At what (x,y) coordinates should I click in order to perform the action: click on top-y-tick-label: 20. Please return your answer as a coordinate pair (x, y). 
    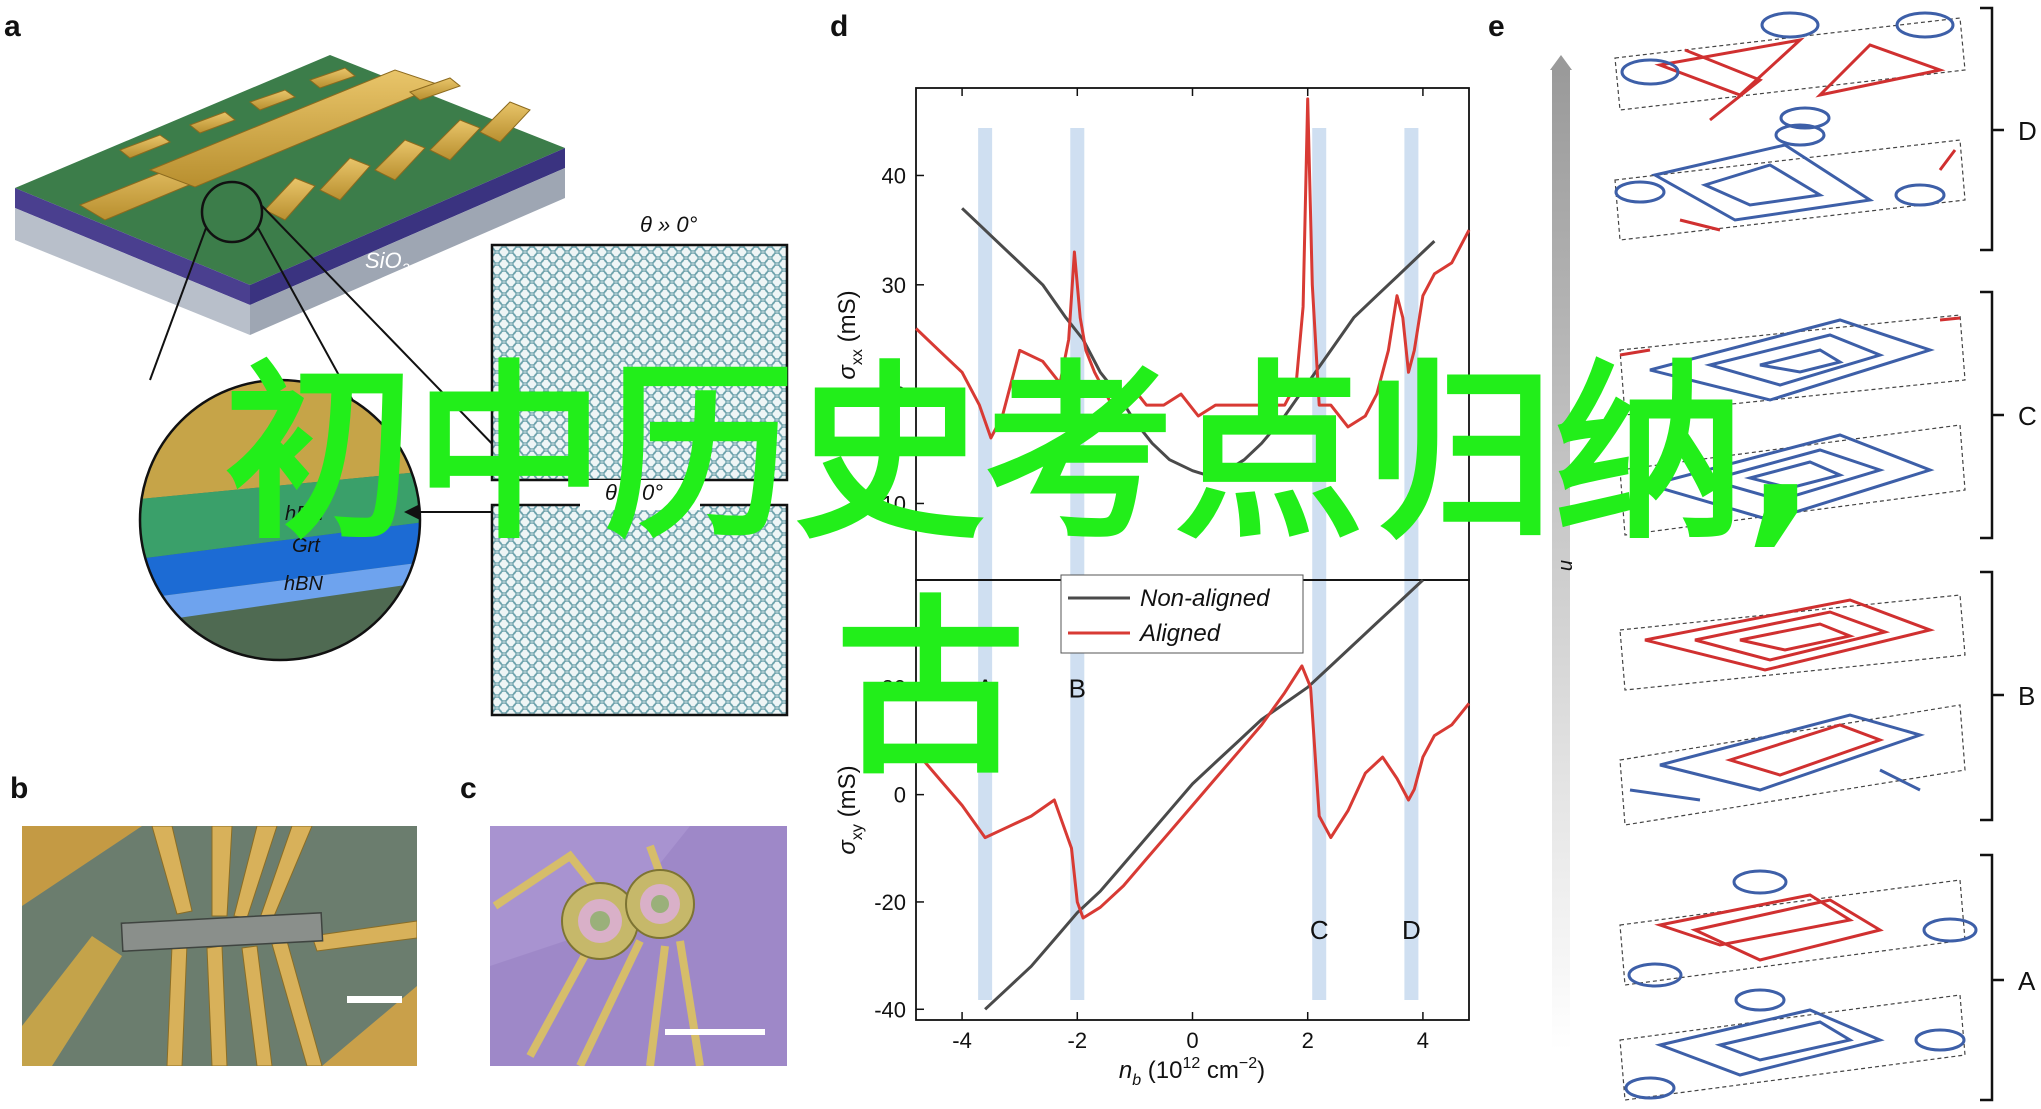
    Looking at the image, I should click on (894, 394).